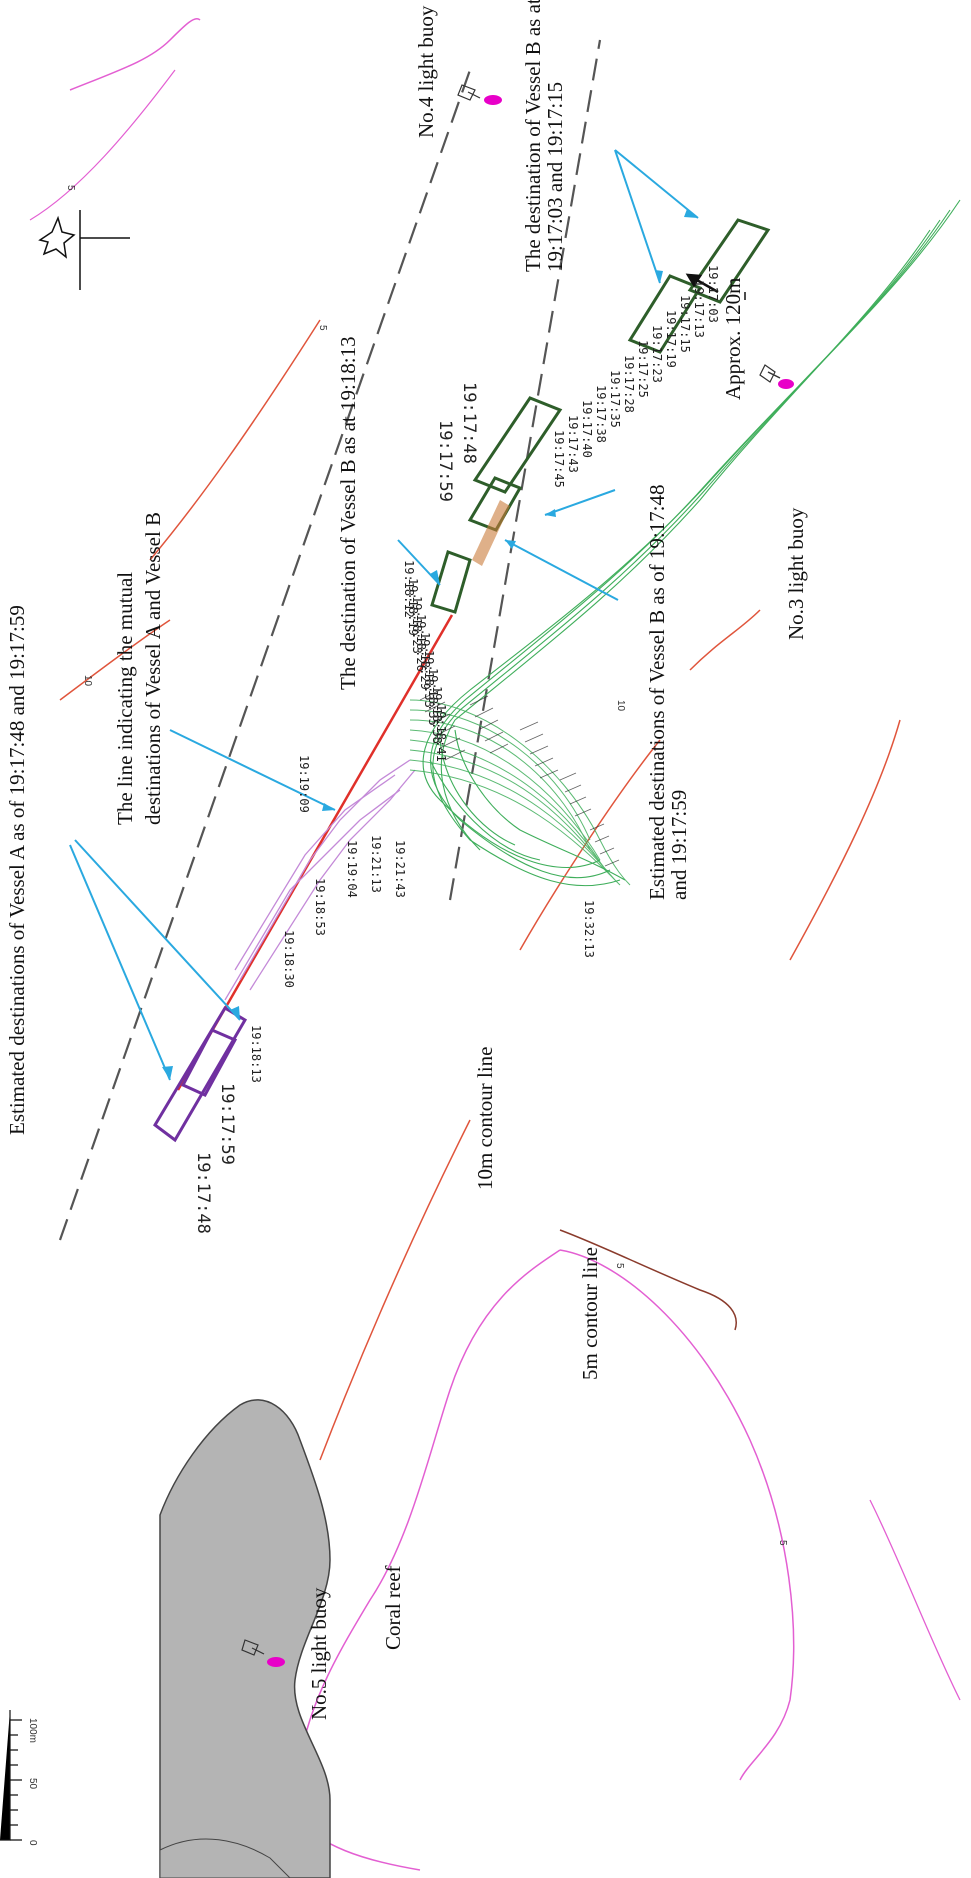  Describe the element at coordinates (289, 959) in the screenshot. I see `time-a-1830: 19:18:30` at that location.